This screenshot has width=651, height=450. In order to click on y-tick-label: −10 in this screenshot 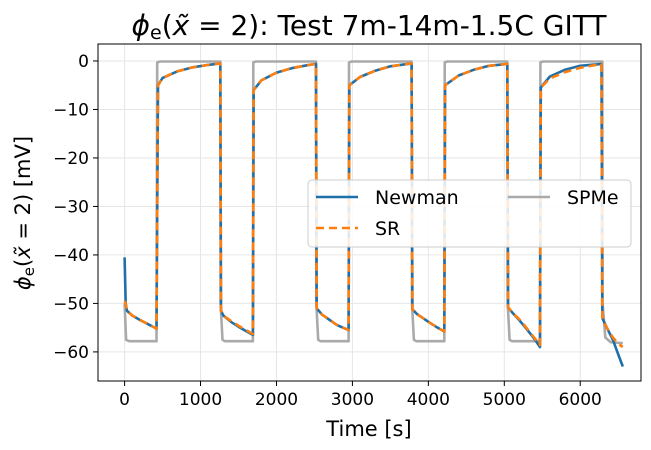, I will do `click(71, 110)`.